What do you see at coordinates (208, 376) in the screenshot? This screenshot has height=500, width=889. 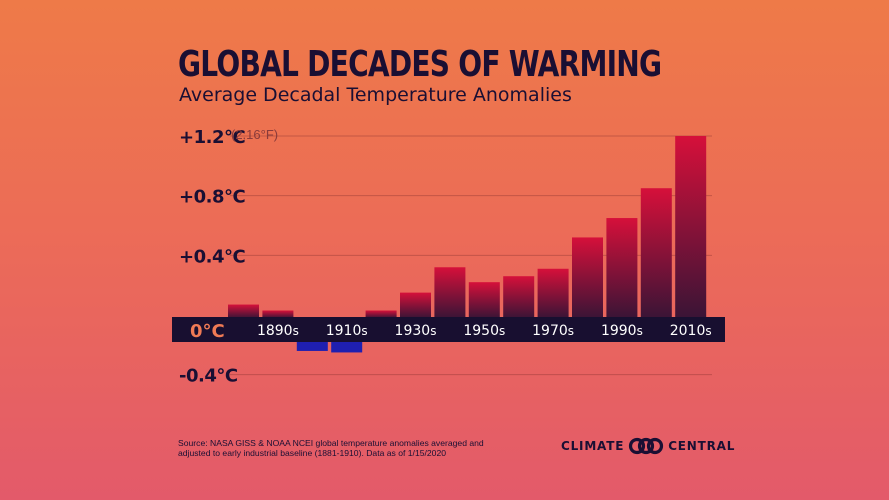 I see `y-tick-label: -0.4°C` at bounding box center [208, 376].